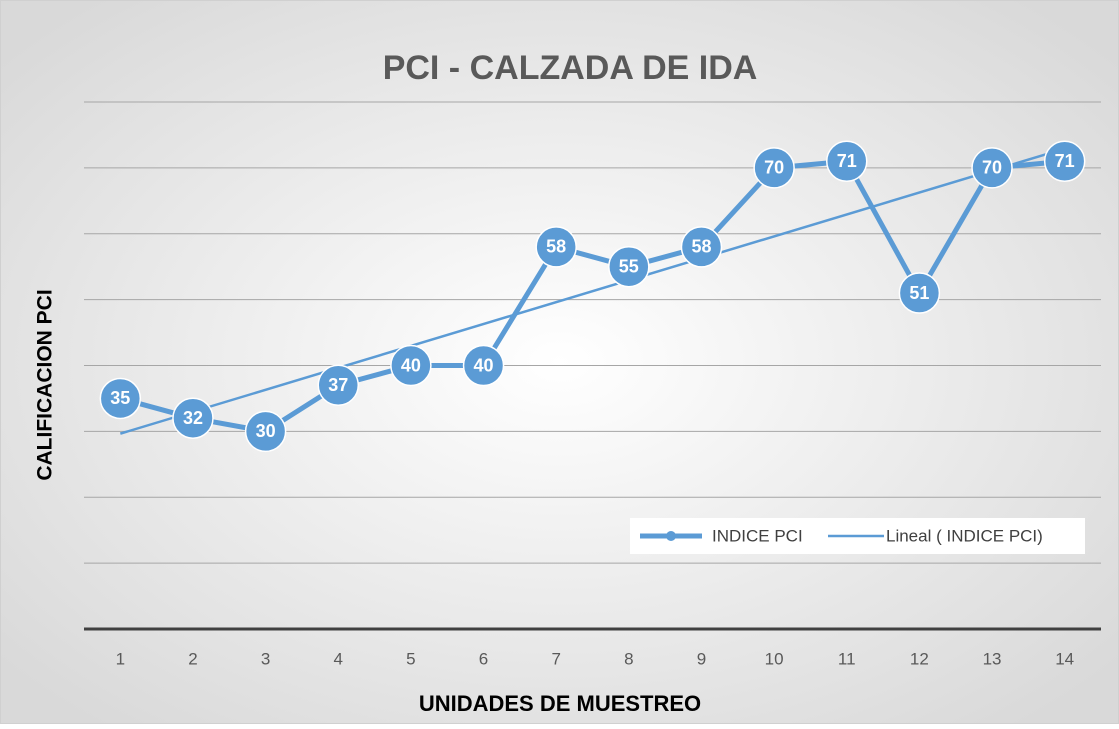 This screenshot has width=1119, height=729. What do you see at coordinates (919, 658) in the screenshot?
I see `x-tick-label: 12` at bounding box center [919, 658].